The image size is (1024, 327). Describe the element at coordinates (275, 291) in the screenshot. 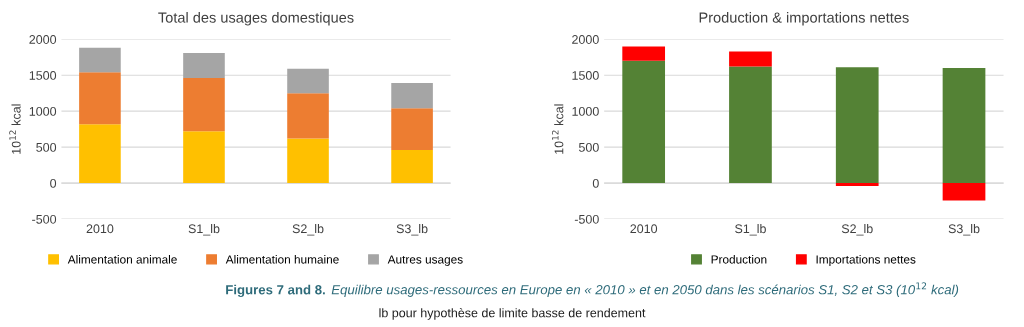

I see `text: Figures 7 and 8.` at that location.